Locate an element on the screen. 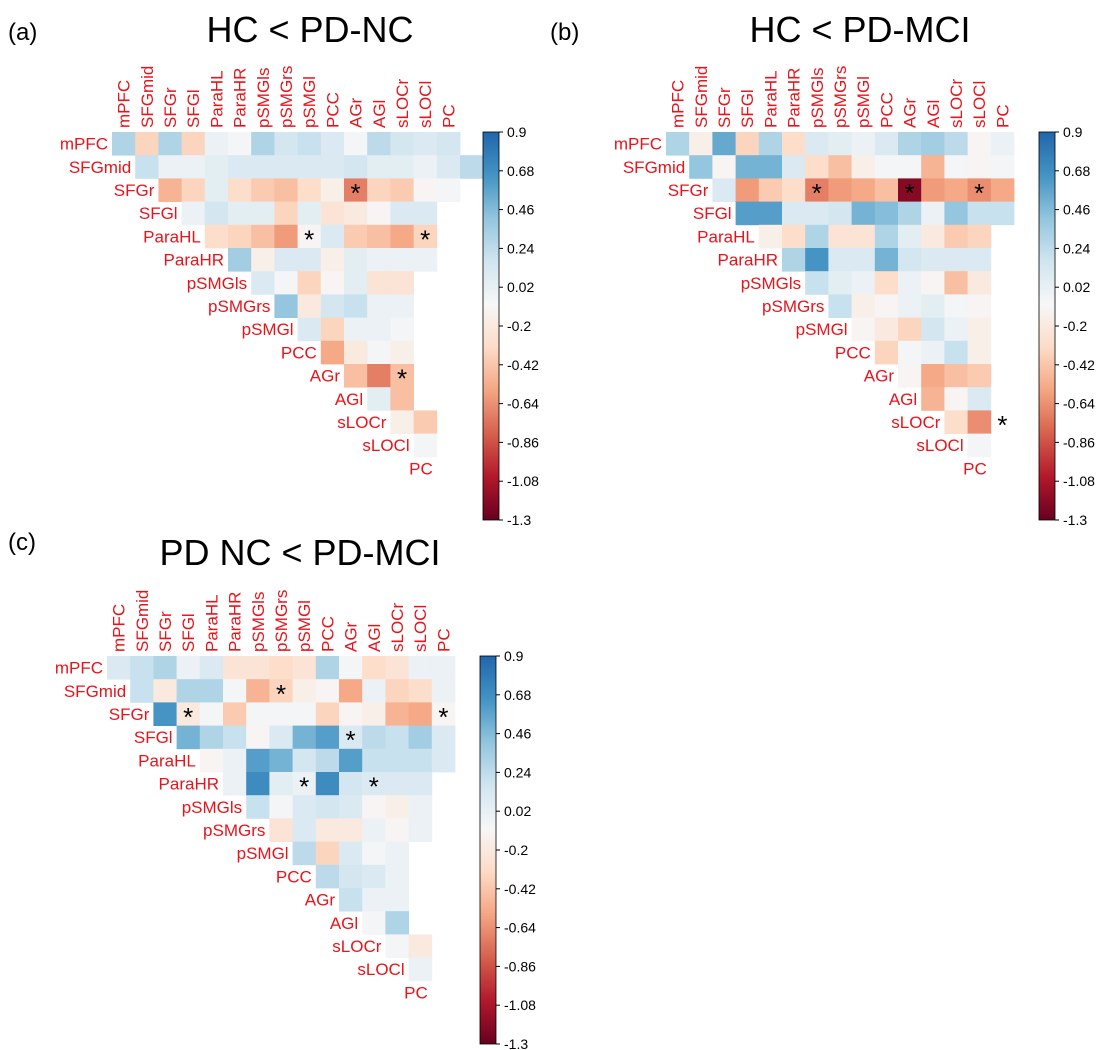  colorbar-tick-label: 0.68 is located at coordinates (1076, 171).